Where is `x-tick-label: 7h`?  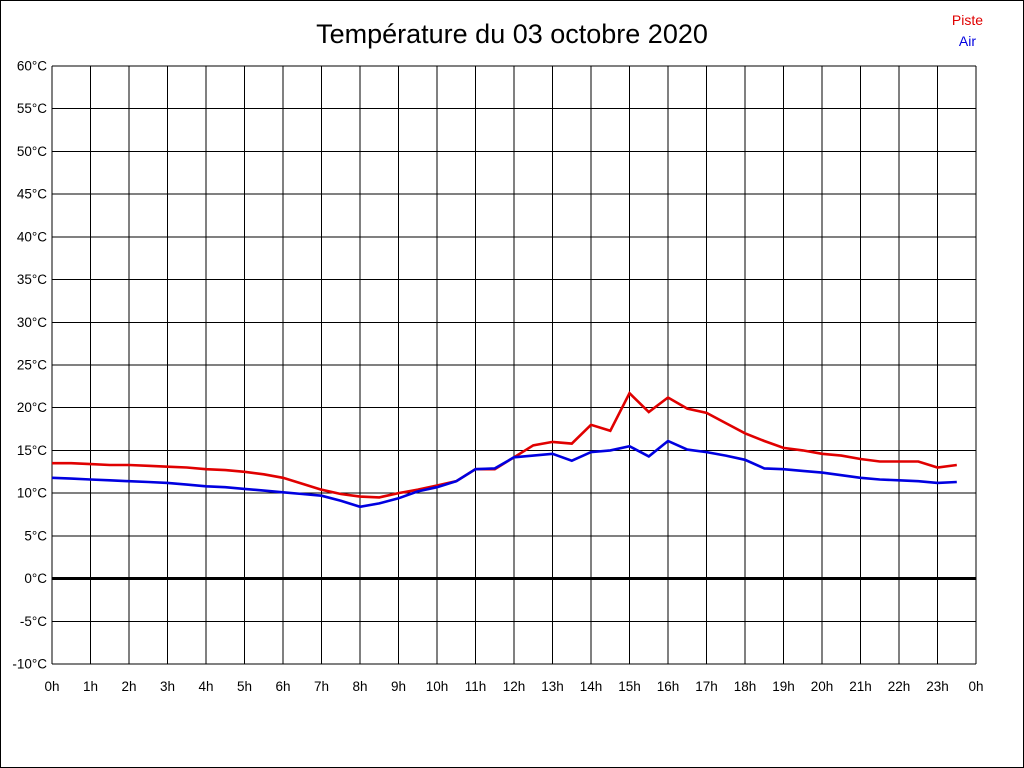
x-tick-label: 7h is located at coordinates (321, 686).